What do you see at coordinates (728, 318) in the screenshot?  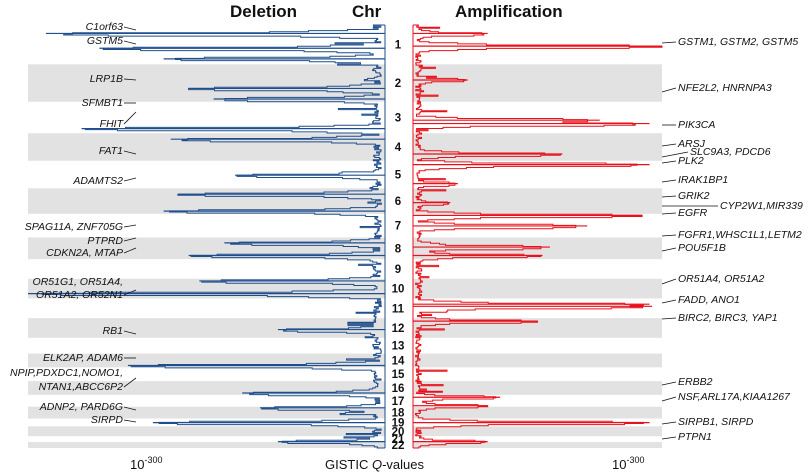 I see `amplification-gene-label: BIRC2, BIRC3, YAP1` at bounding box center [728, 318].